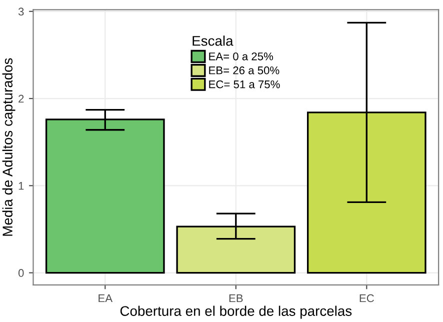 Image resolution: width=443 pixels, height=322 pixels. What do you see at coordinates (21, 98) in the screenshot?
I see `y-tick-label: 2` at bounding box center [21, 98].